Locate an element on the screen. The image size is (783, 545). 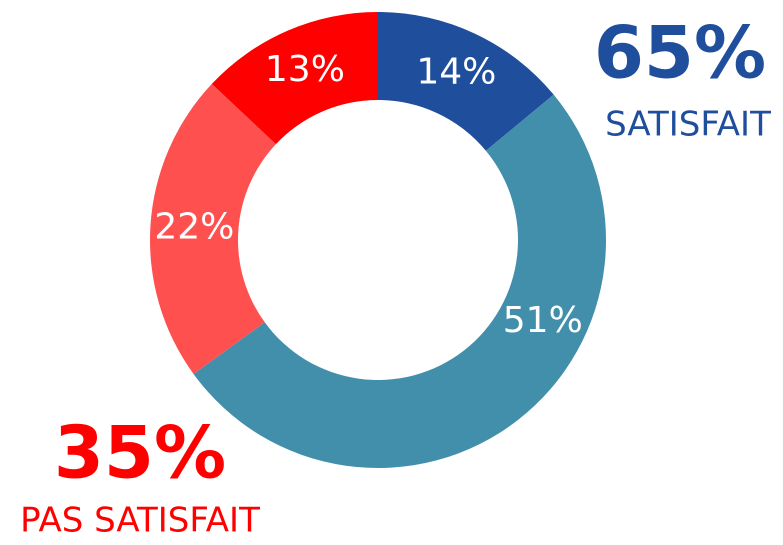
data-label: 51% is located at coordinates (543, 320).